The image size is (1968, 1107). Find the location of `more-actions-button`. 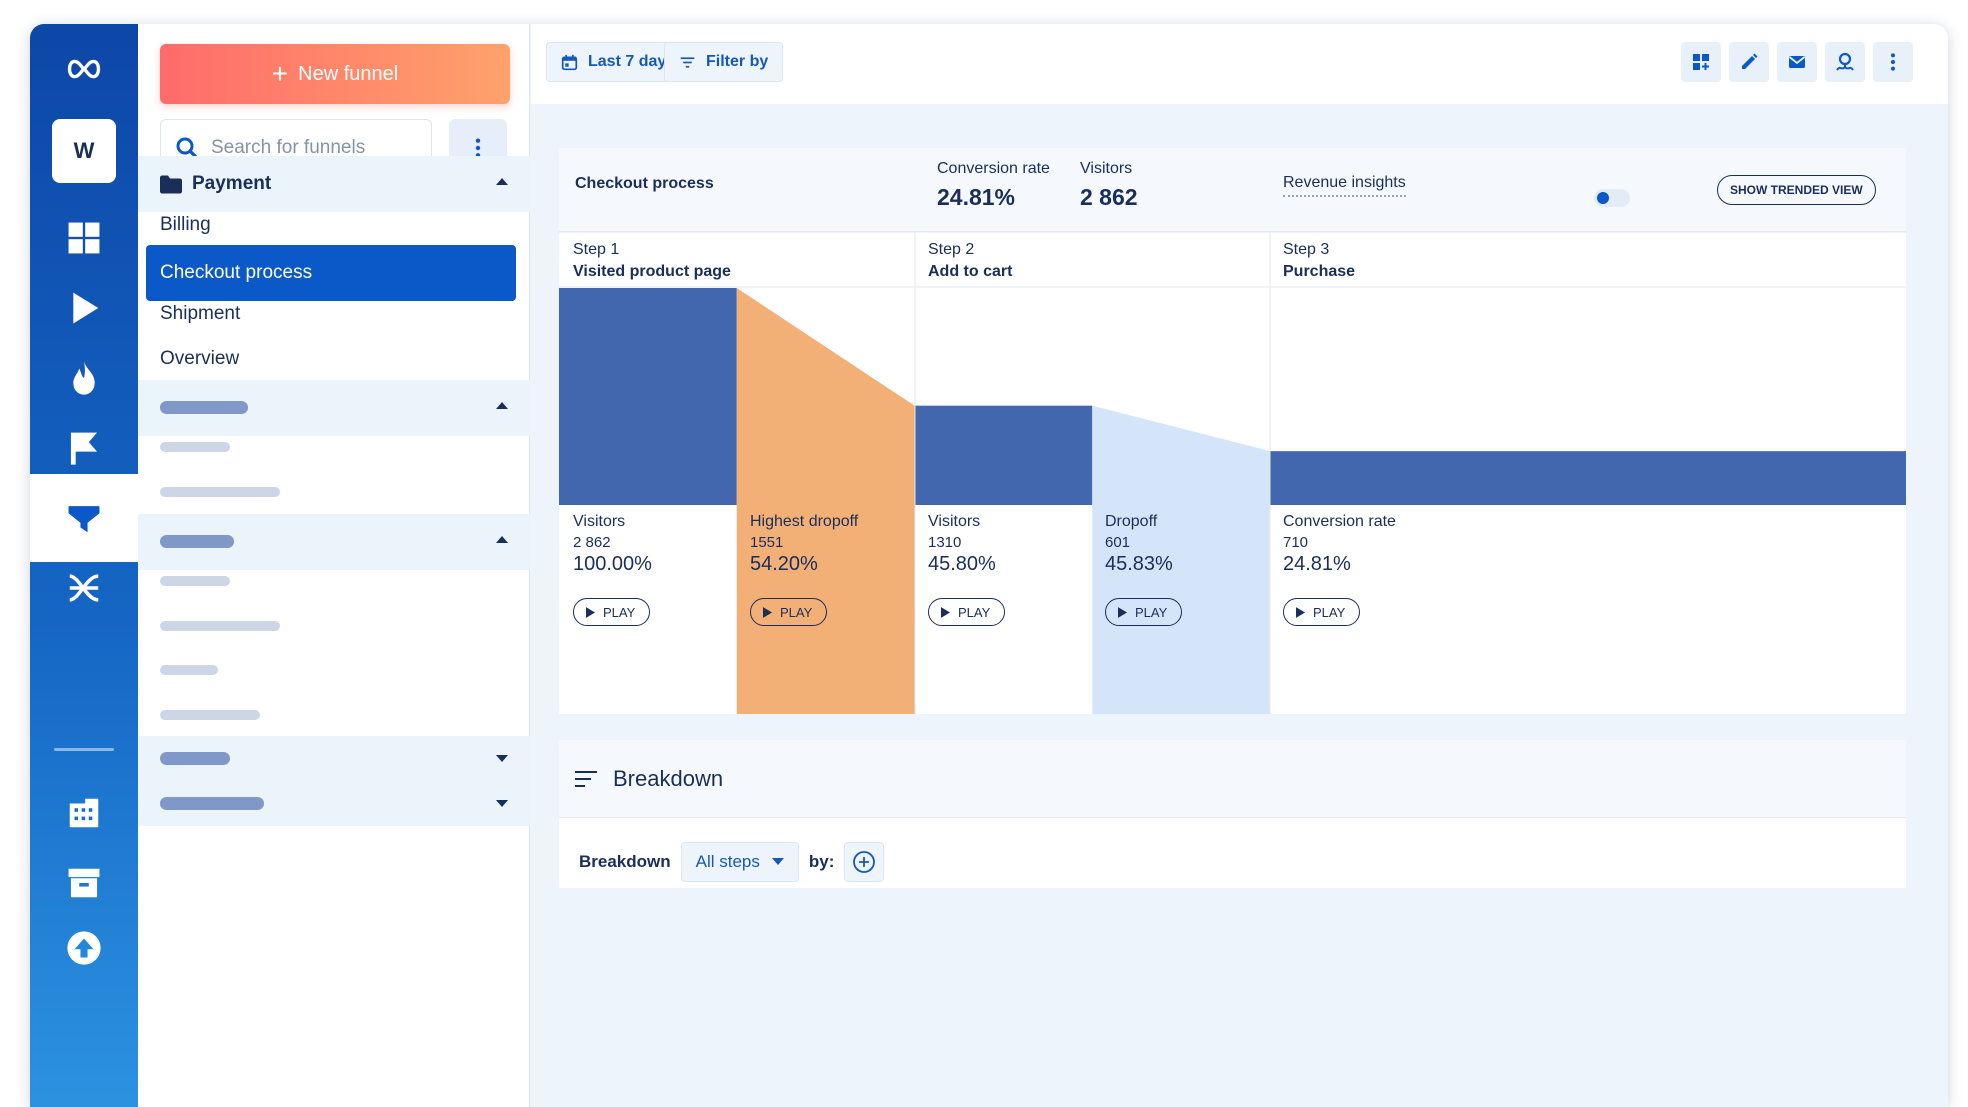

more-actions-button is located at coordinates (1893, 62).